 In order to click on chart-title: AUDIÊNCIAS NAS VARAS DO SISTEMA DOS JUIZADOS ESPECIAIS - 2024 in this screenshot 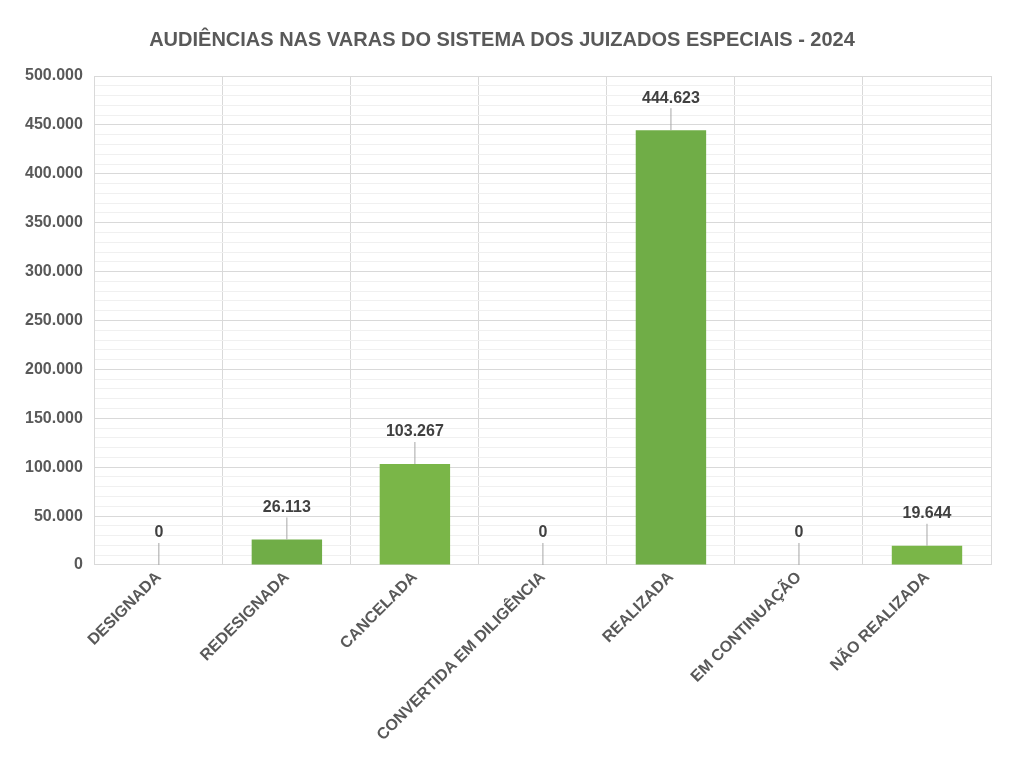, I will do `click(502, 38)`.